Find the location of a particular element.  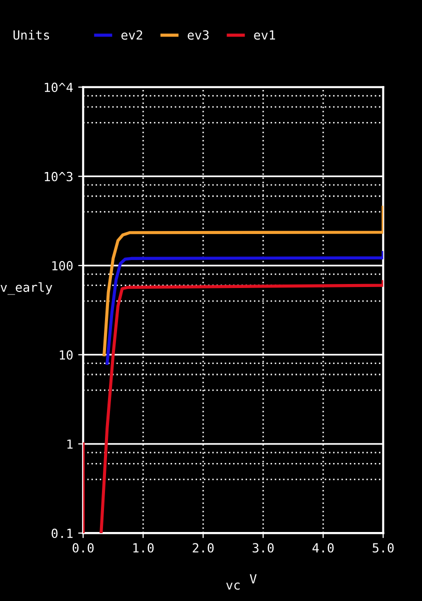

text: V is located at coordinates (253, 579).